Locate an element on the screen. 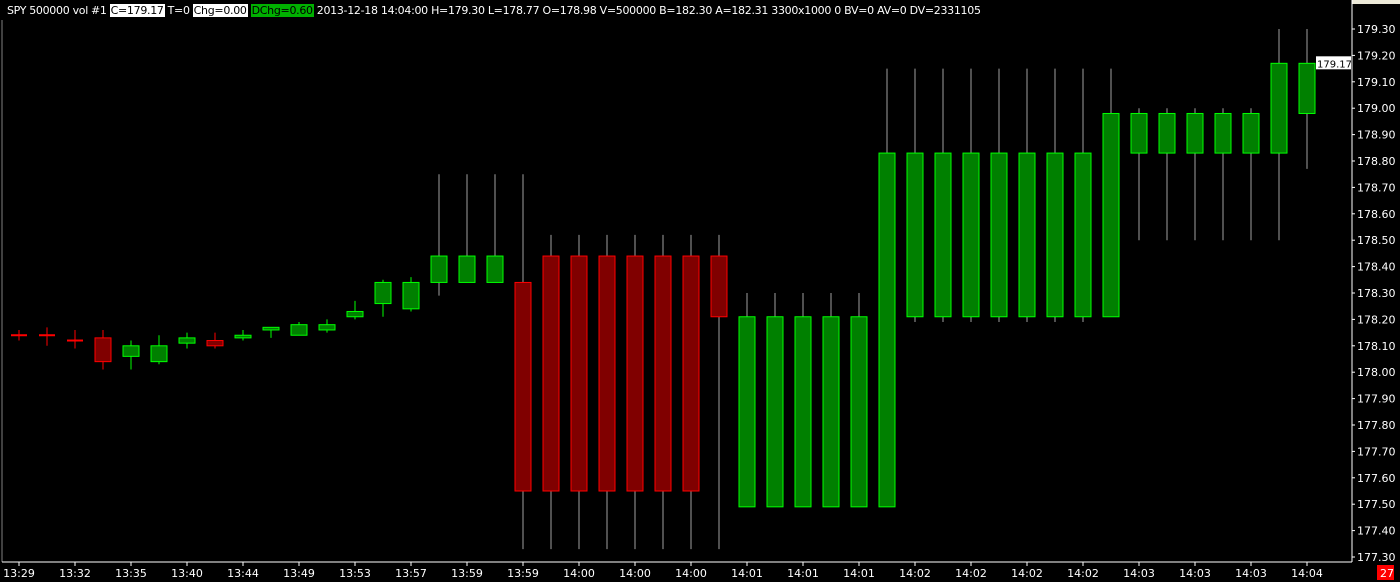 The height and width of the screenshot is (582, 1400). corner-badge-label: 27 is located at coordinates (1387, 573).